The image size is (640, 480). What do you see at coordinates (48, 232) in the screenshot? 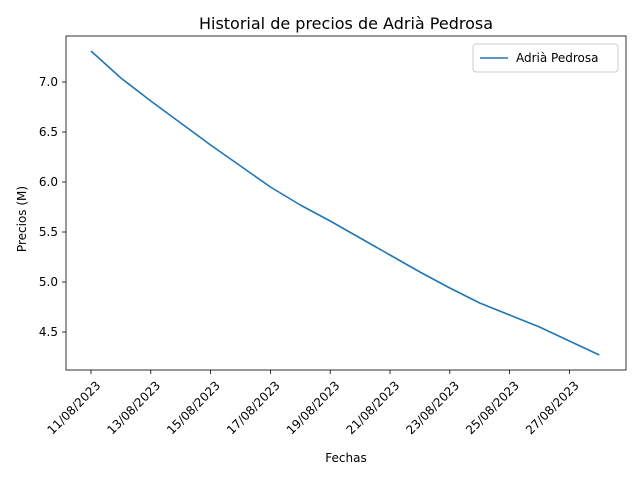
I see `y-tick-label: 5.5` at bounding box center [48, 232].